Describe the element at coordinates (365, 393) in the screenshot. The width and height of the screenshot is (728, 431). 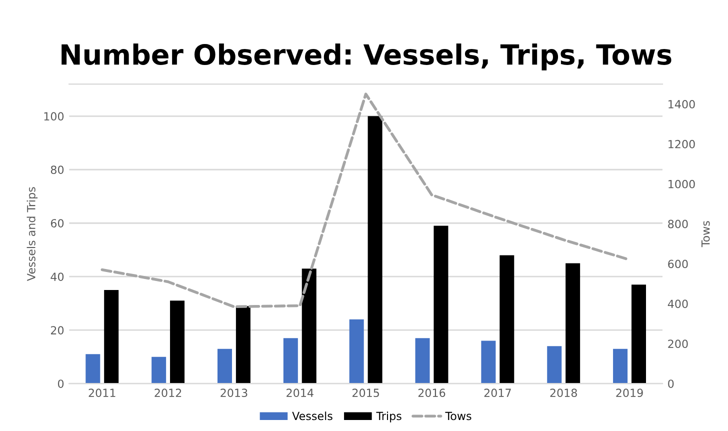
I see `x-tick-label: 2015` at that location.